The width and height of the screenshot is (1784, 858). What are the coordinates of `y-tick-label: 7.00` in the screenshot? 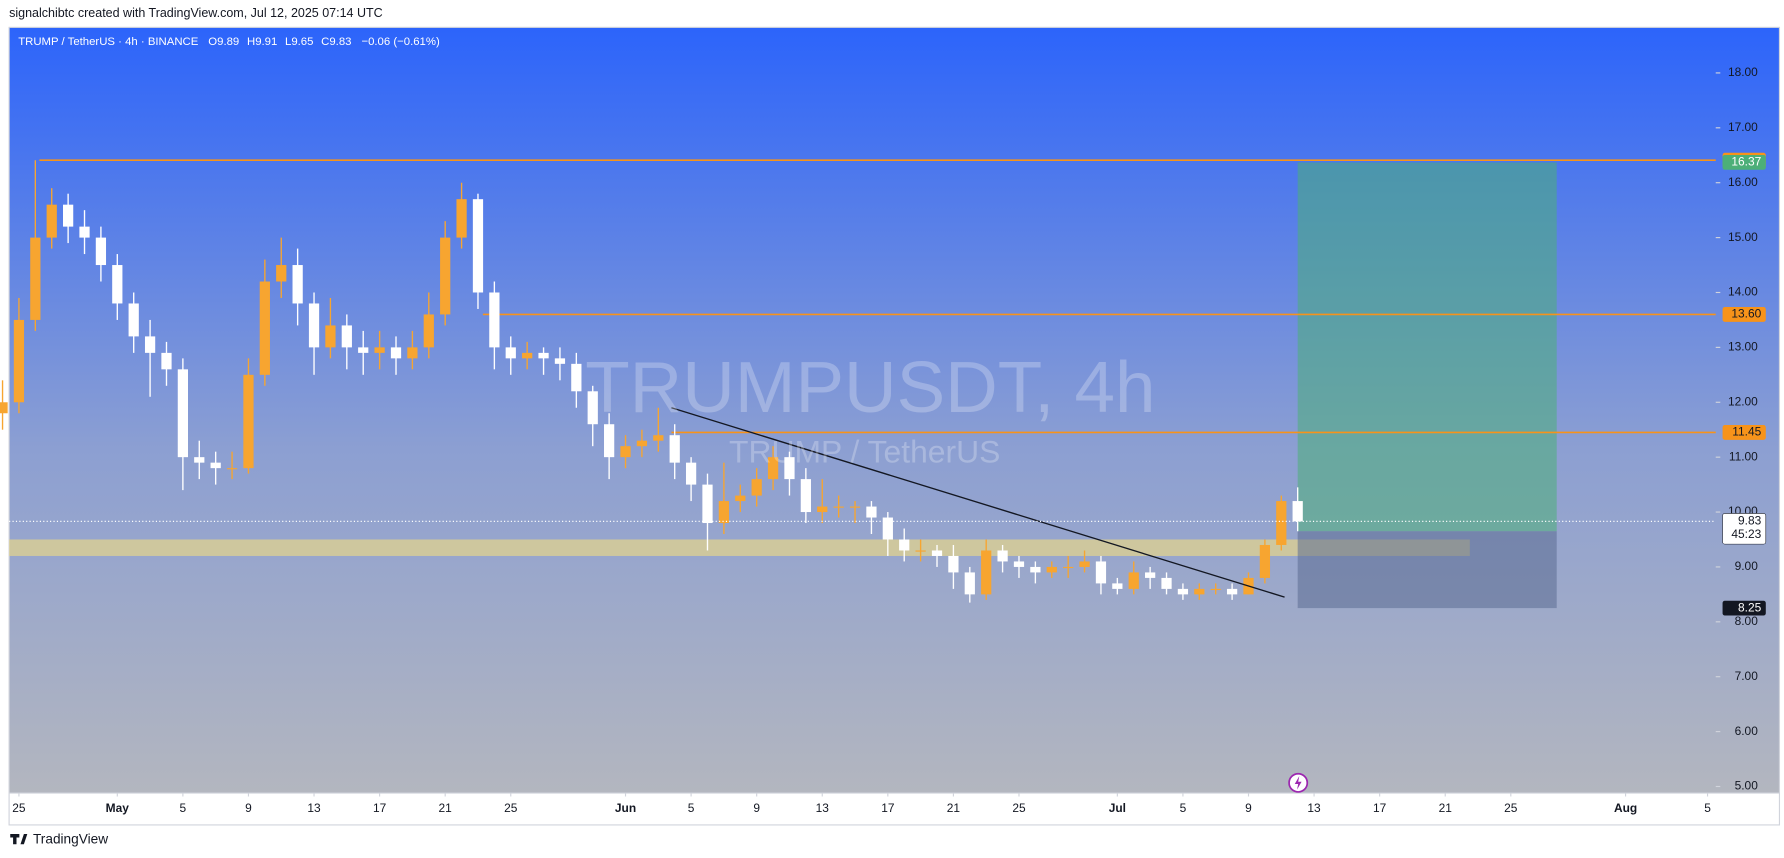 It's located at (1747, 676).